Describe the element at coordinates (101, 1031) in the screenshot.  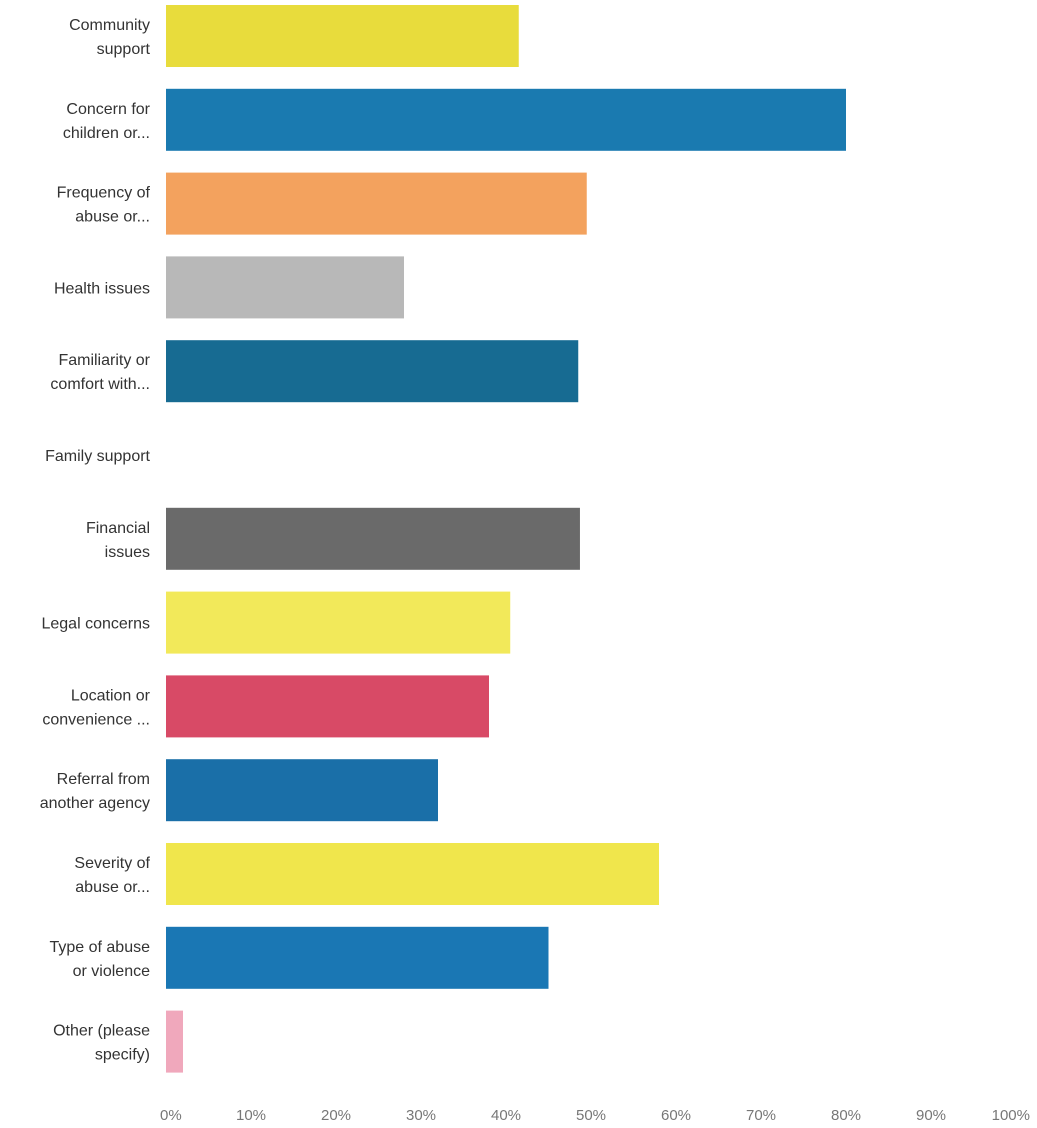
I see `category-label-12-line-0: Other (please` at that location.